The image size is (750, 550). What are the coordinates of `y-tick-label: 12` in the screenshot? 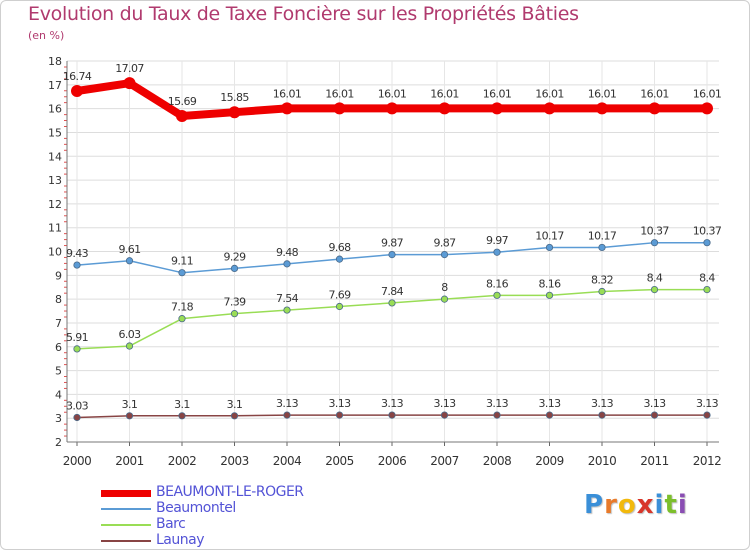 It's located at (55, 204).